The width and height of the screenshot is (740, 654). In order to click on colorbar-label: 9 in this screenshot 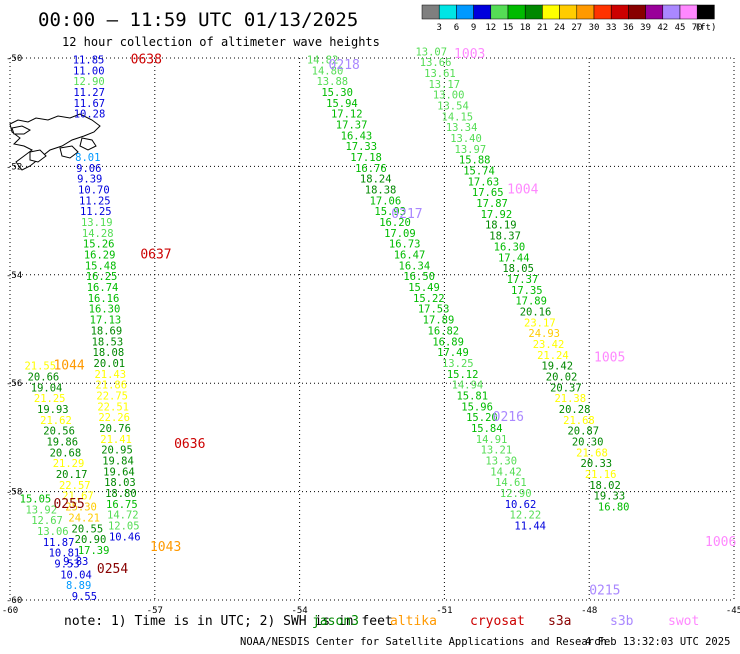, I will do `click(473, 28)`.